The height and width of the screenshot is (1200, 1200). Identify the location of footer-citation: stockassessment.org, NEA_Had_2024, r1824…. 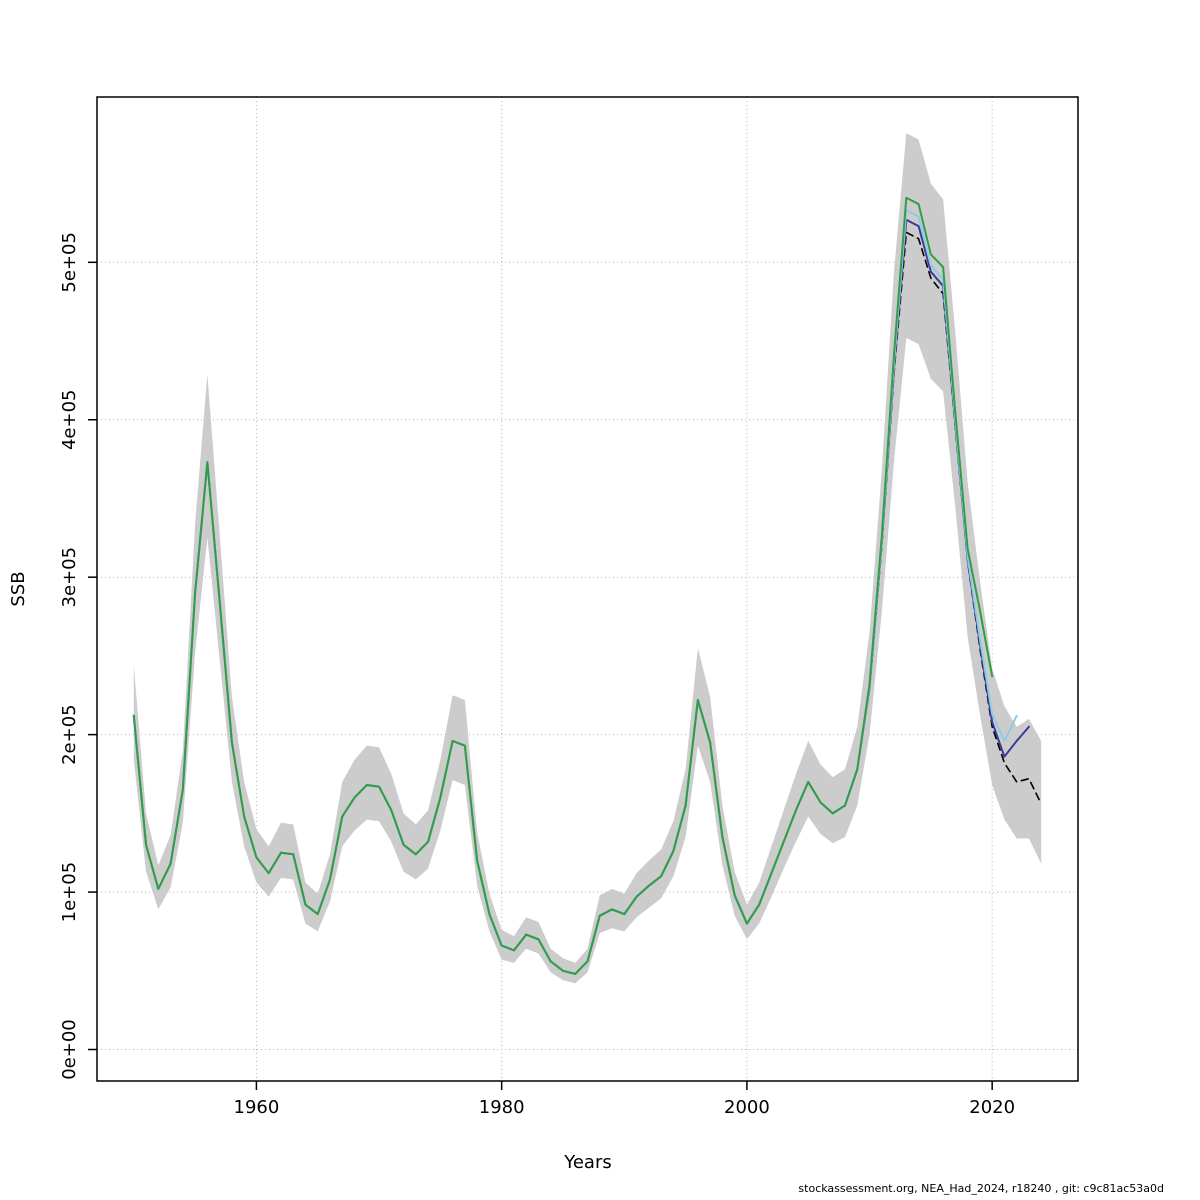
(981, 1188).